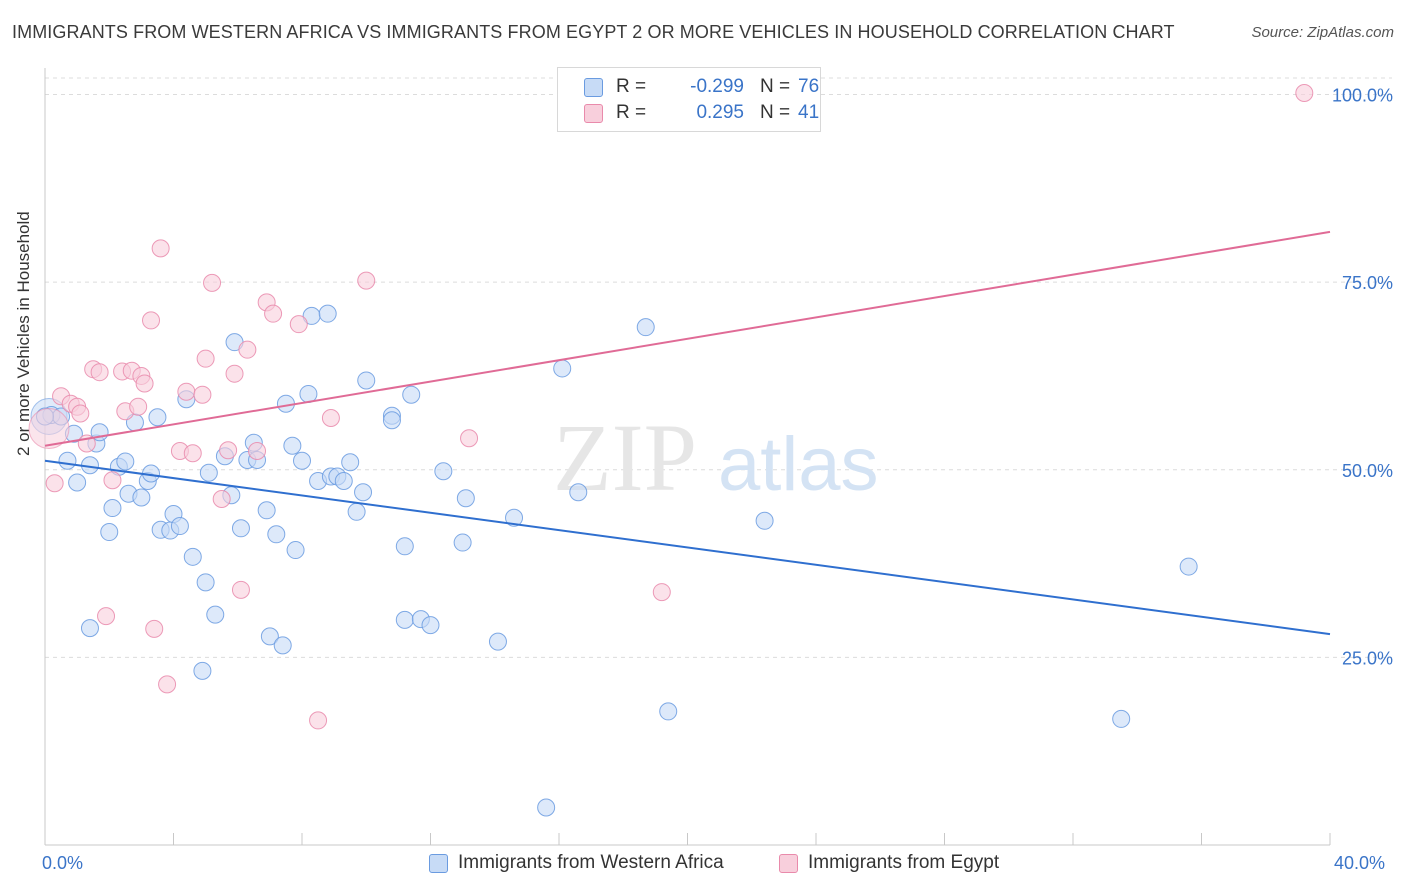 The image size is (1406, 892). Describe the element at coordinates (1322, 32) in the screenshot. I see `source-label: Source: ZipAtlas.com` at that location.